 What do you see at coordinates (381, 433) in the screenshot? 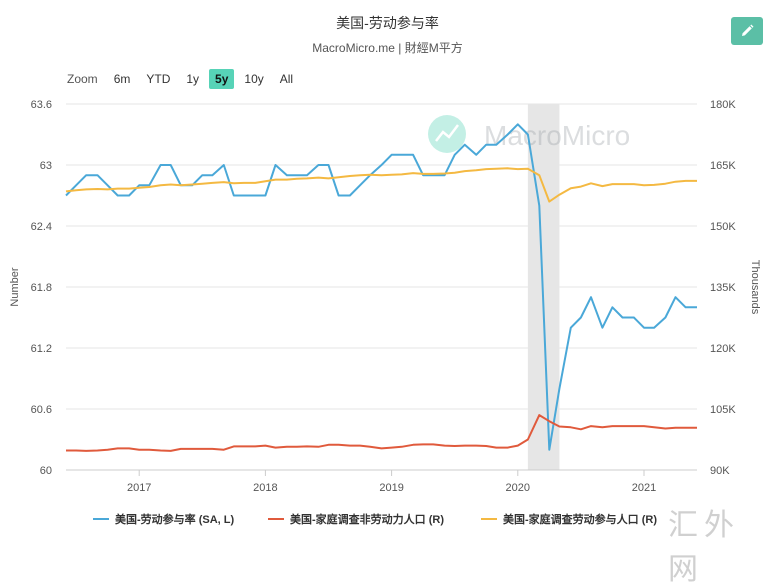
I see `series-not-in-labor-force-line` at bounding box center [381, 433].